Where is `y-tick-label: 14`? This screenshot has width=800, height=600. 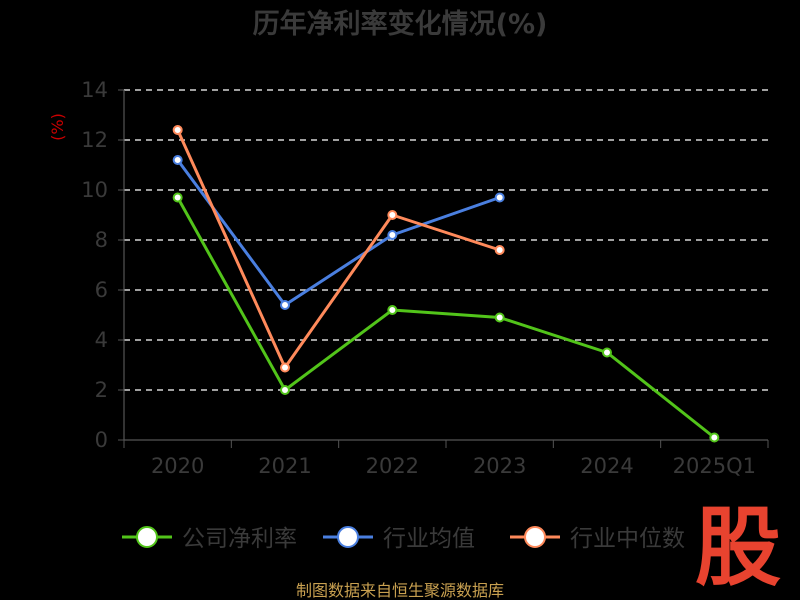
y-tick-label: 14 is located at coordinates (94, 90).